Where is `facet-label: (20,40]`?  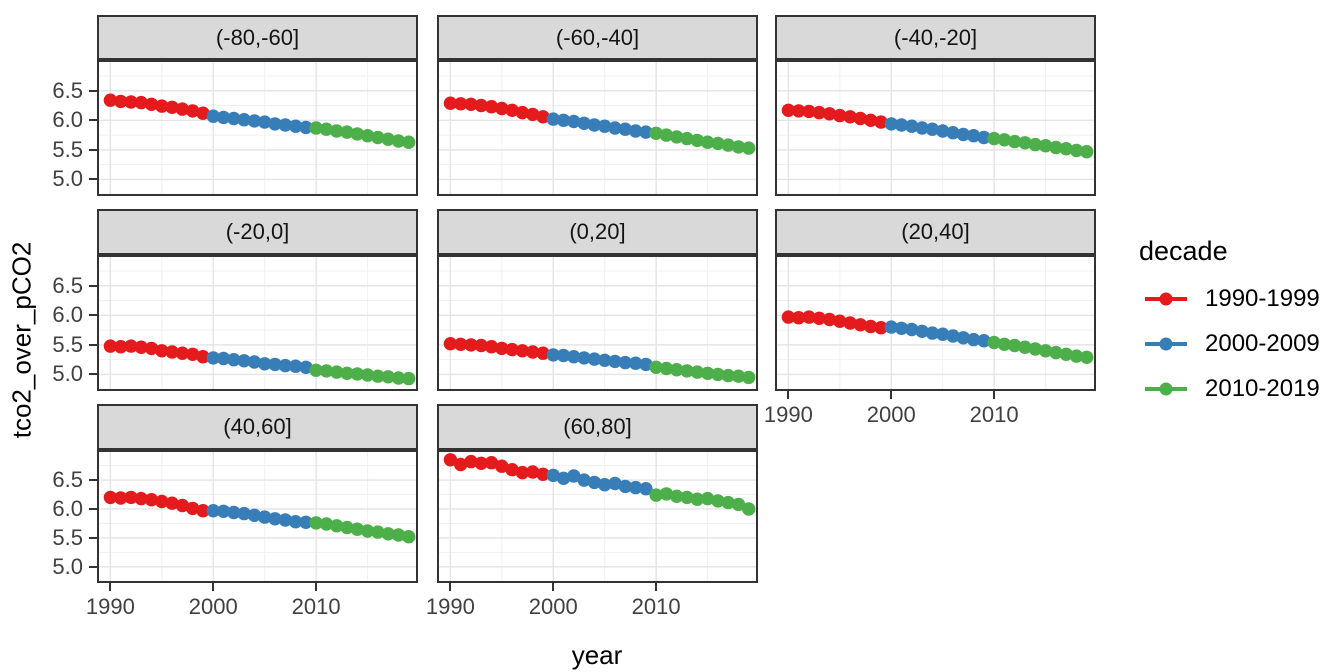 facet-label: (20,40] is located at coordinates (935, 231).